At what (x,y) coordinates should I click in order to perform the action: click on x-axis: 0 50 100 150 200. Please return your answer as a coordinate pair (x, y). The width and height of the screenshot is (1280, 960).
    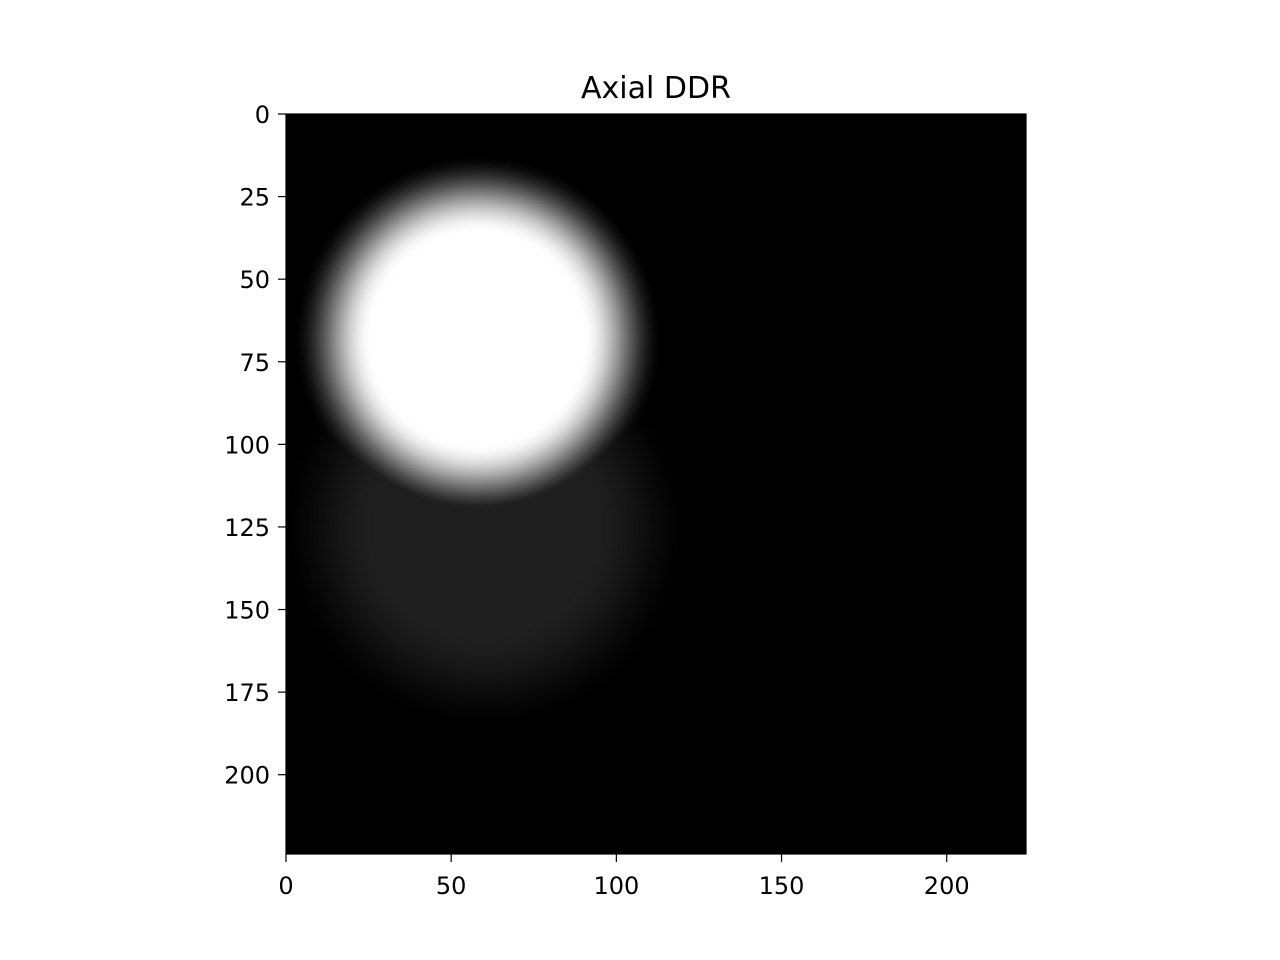
    Looking at the image, I should click on (624, 877).